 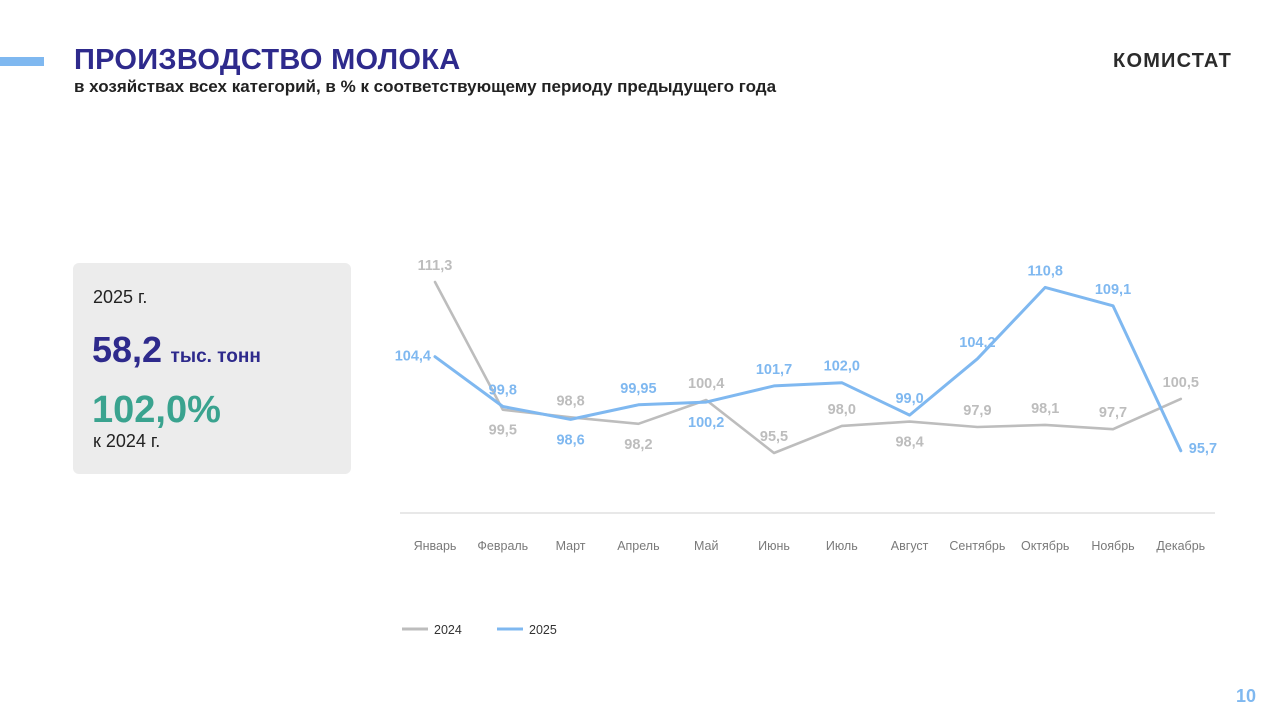 What do you see at coordinates (267, 60) in the screenshot?
I see `page-title: ПРОИЗВОДСТВО МОЛОКА` at bounding box center [267, 60].